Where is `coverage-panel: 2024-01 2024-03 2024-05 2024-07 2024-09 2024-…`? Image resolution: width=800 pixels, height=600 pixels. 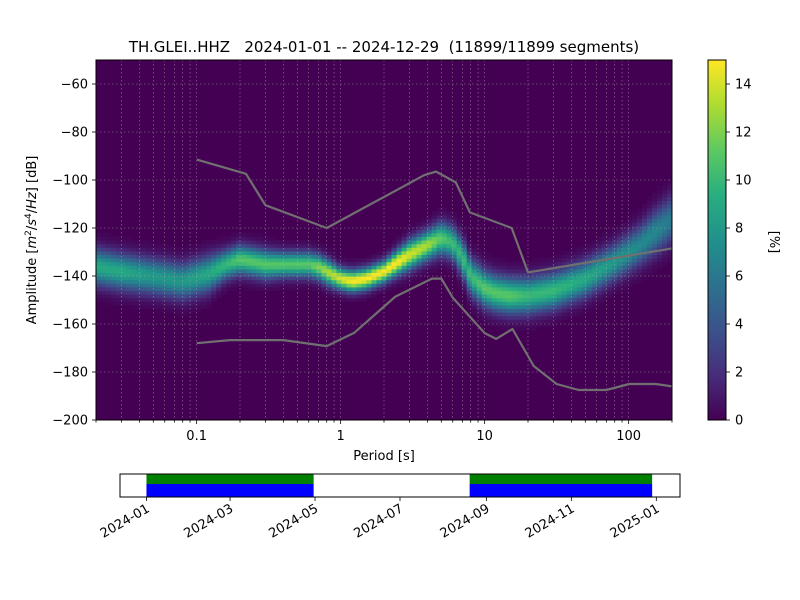 coverage-panel: 2024-01 2024-03 2024-05 2024-07 2024-09 2024-… is located at coordinates (389, 507).